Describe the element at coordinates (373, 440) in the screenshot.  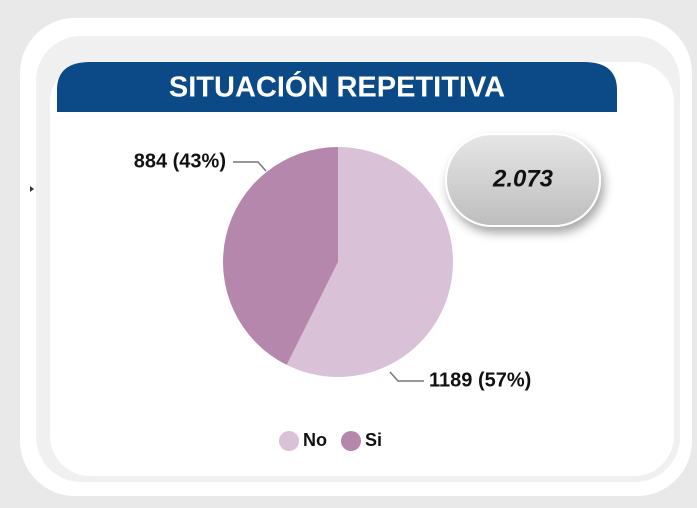
I see `legend-label: Si` at that location.